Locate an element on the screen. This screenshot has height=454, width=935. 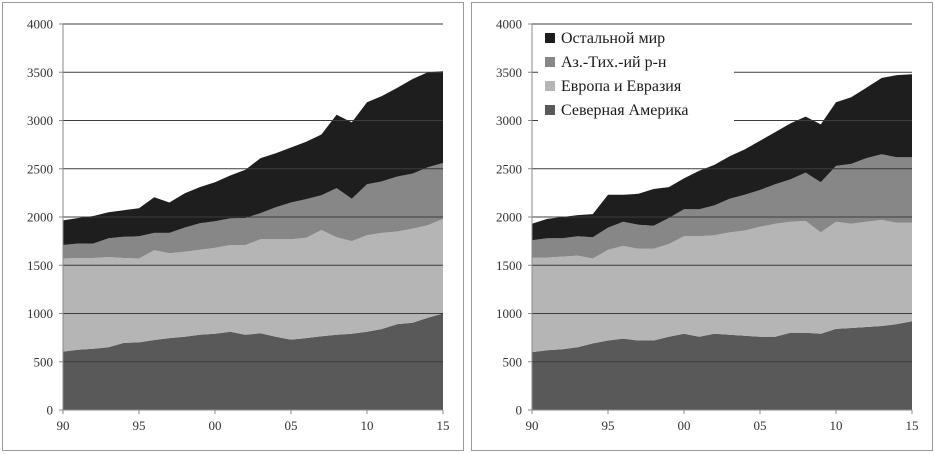
left-x-tick-label: 00 is located at coordinates (215, 425).